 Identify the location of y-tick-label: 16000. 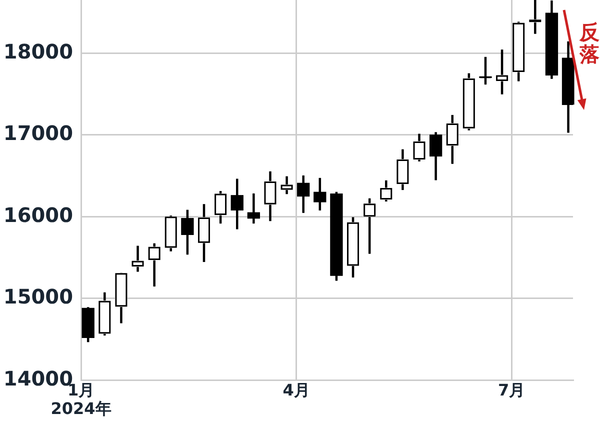
(38, 214).